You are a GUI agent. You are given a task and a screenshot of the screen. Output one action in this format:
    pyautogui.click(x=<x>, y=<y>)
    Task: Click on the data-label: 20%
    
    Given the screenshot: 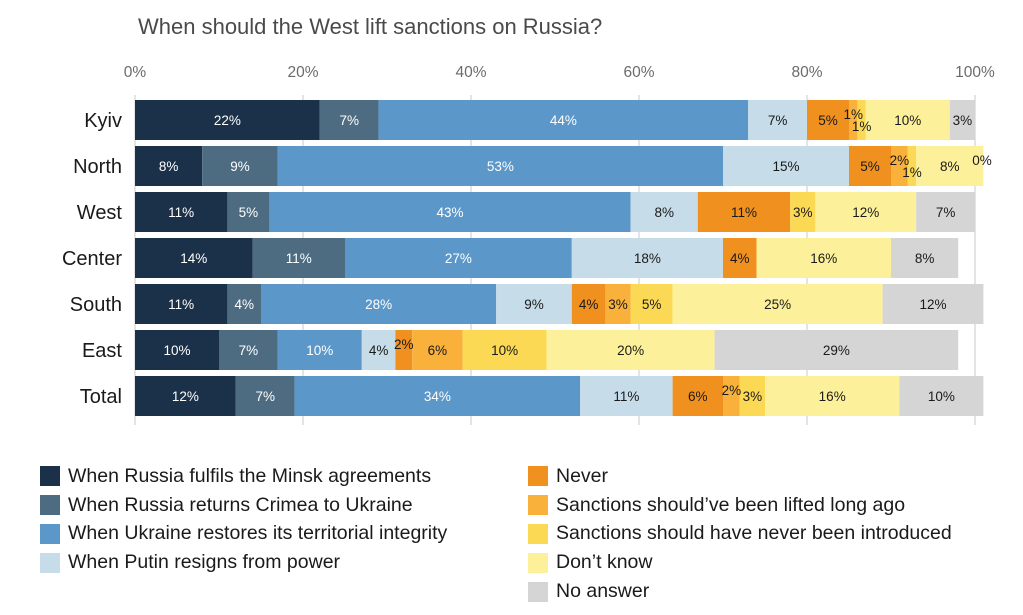 What is the action you would take?
    pyautogui.click(x=630, y=350)
    